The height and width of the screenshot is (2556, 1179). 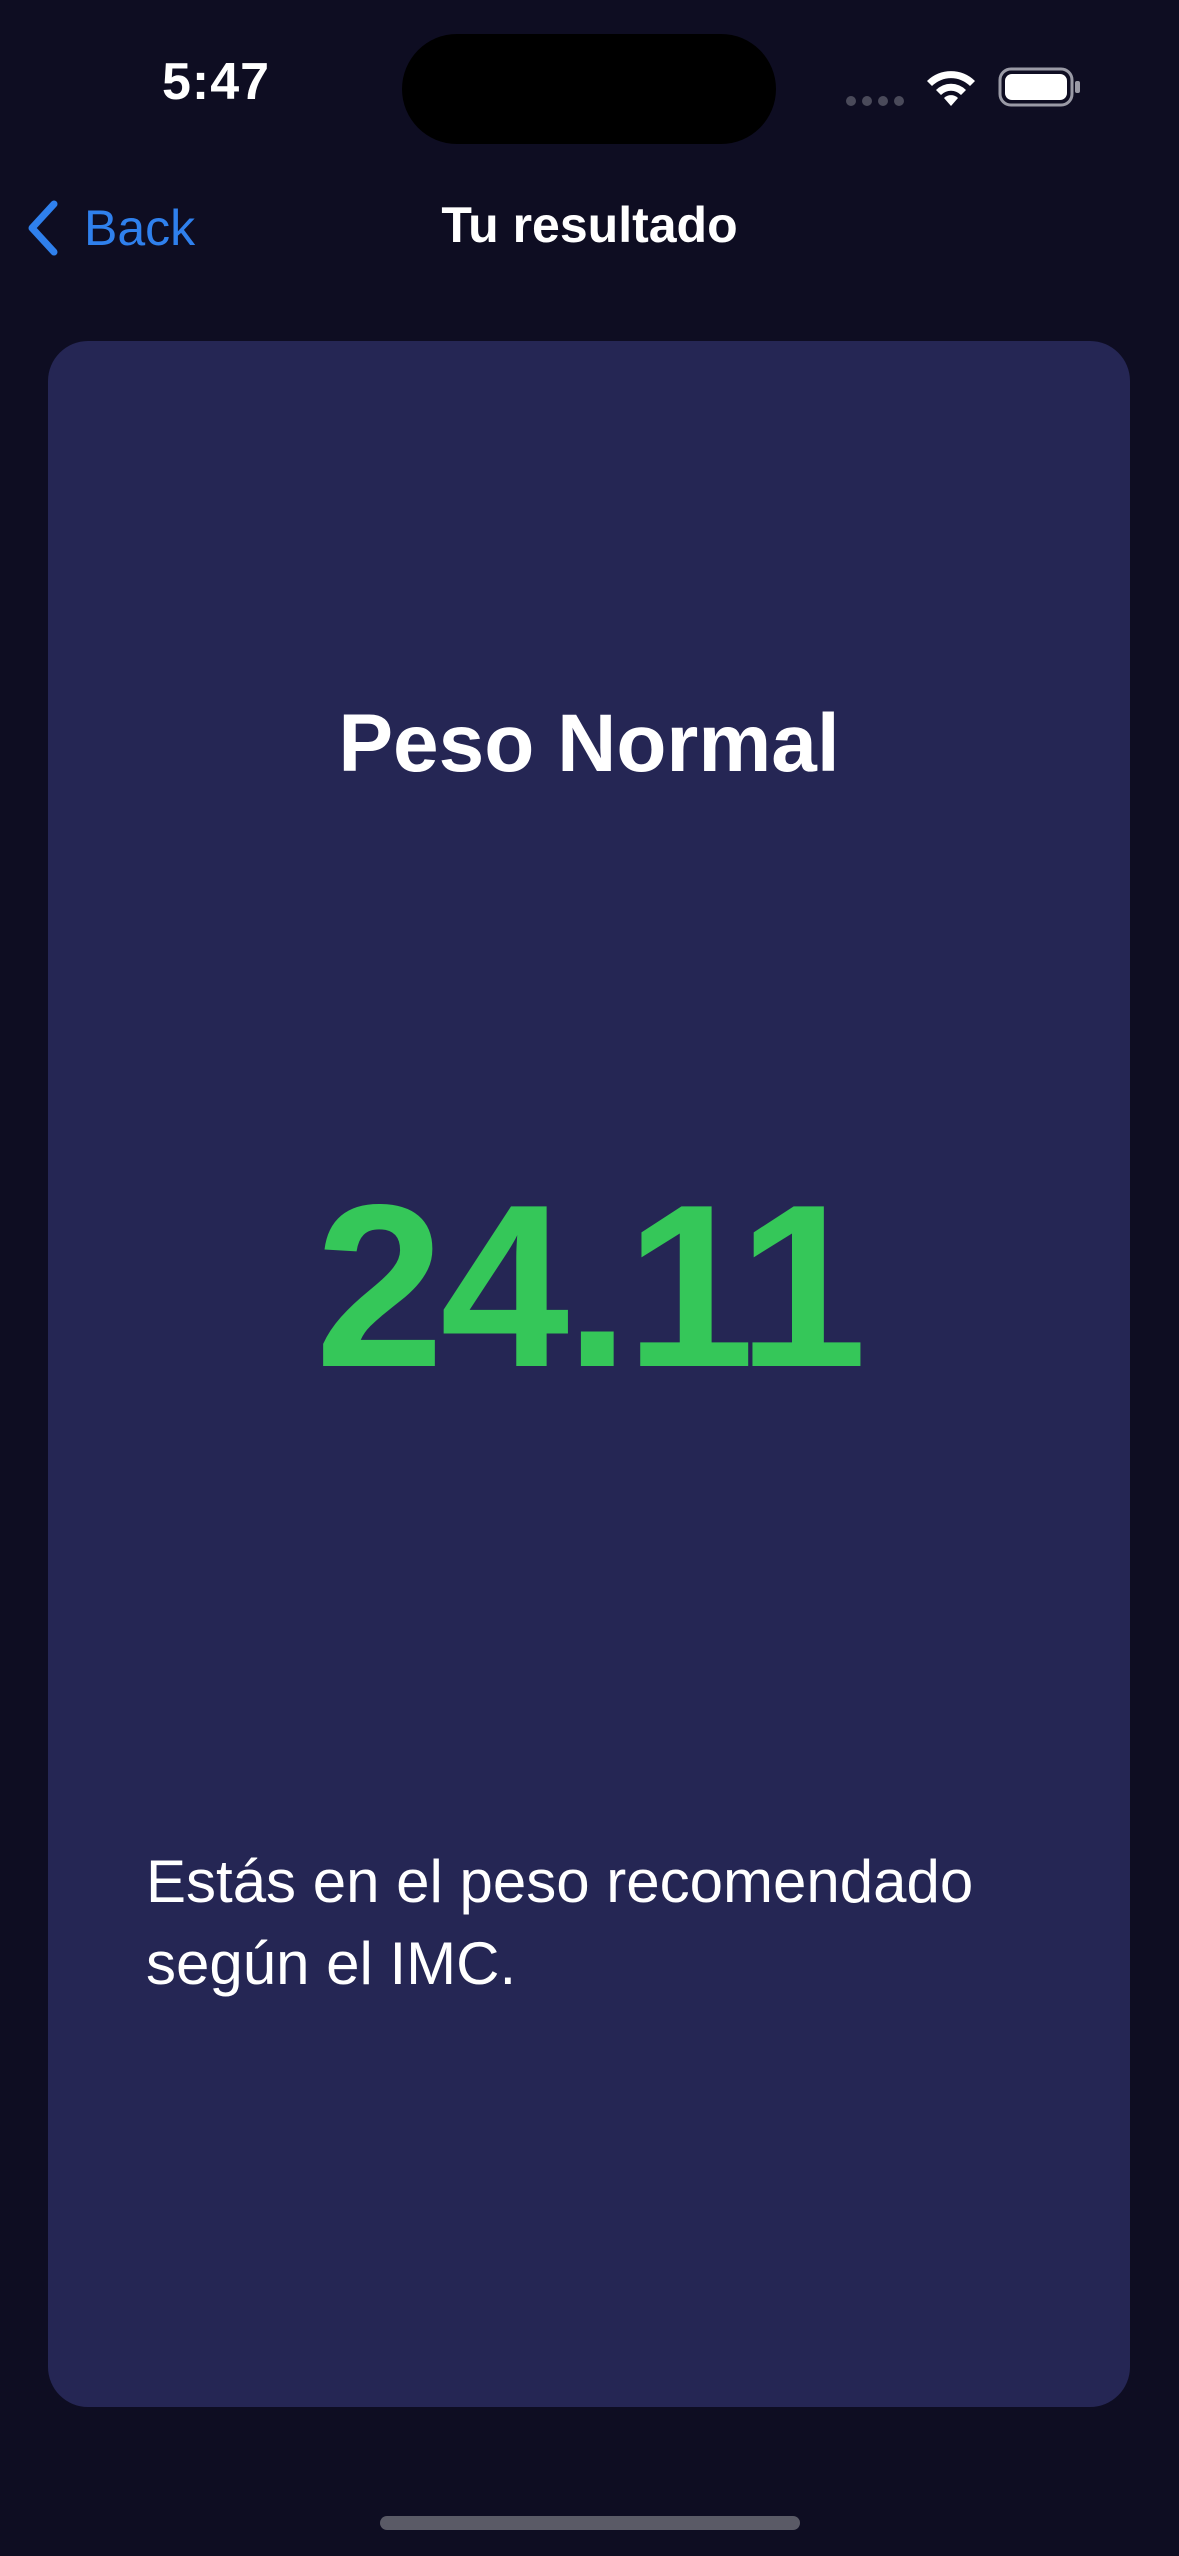 What do you see at coordinates (43, 228) in the screenshot?
I see `chevron-left-icon` at bounding box center [43, 228].